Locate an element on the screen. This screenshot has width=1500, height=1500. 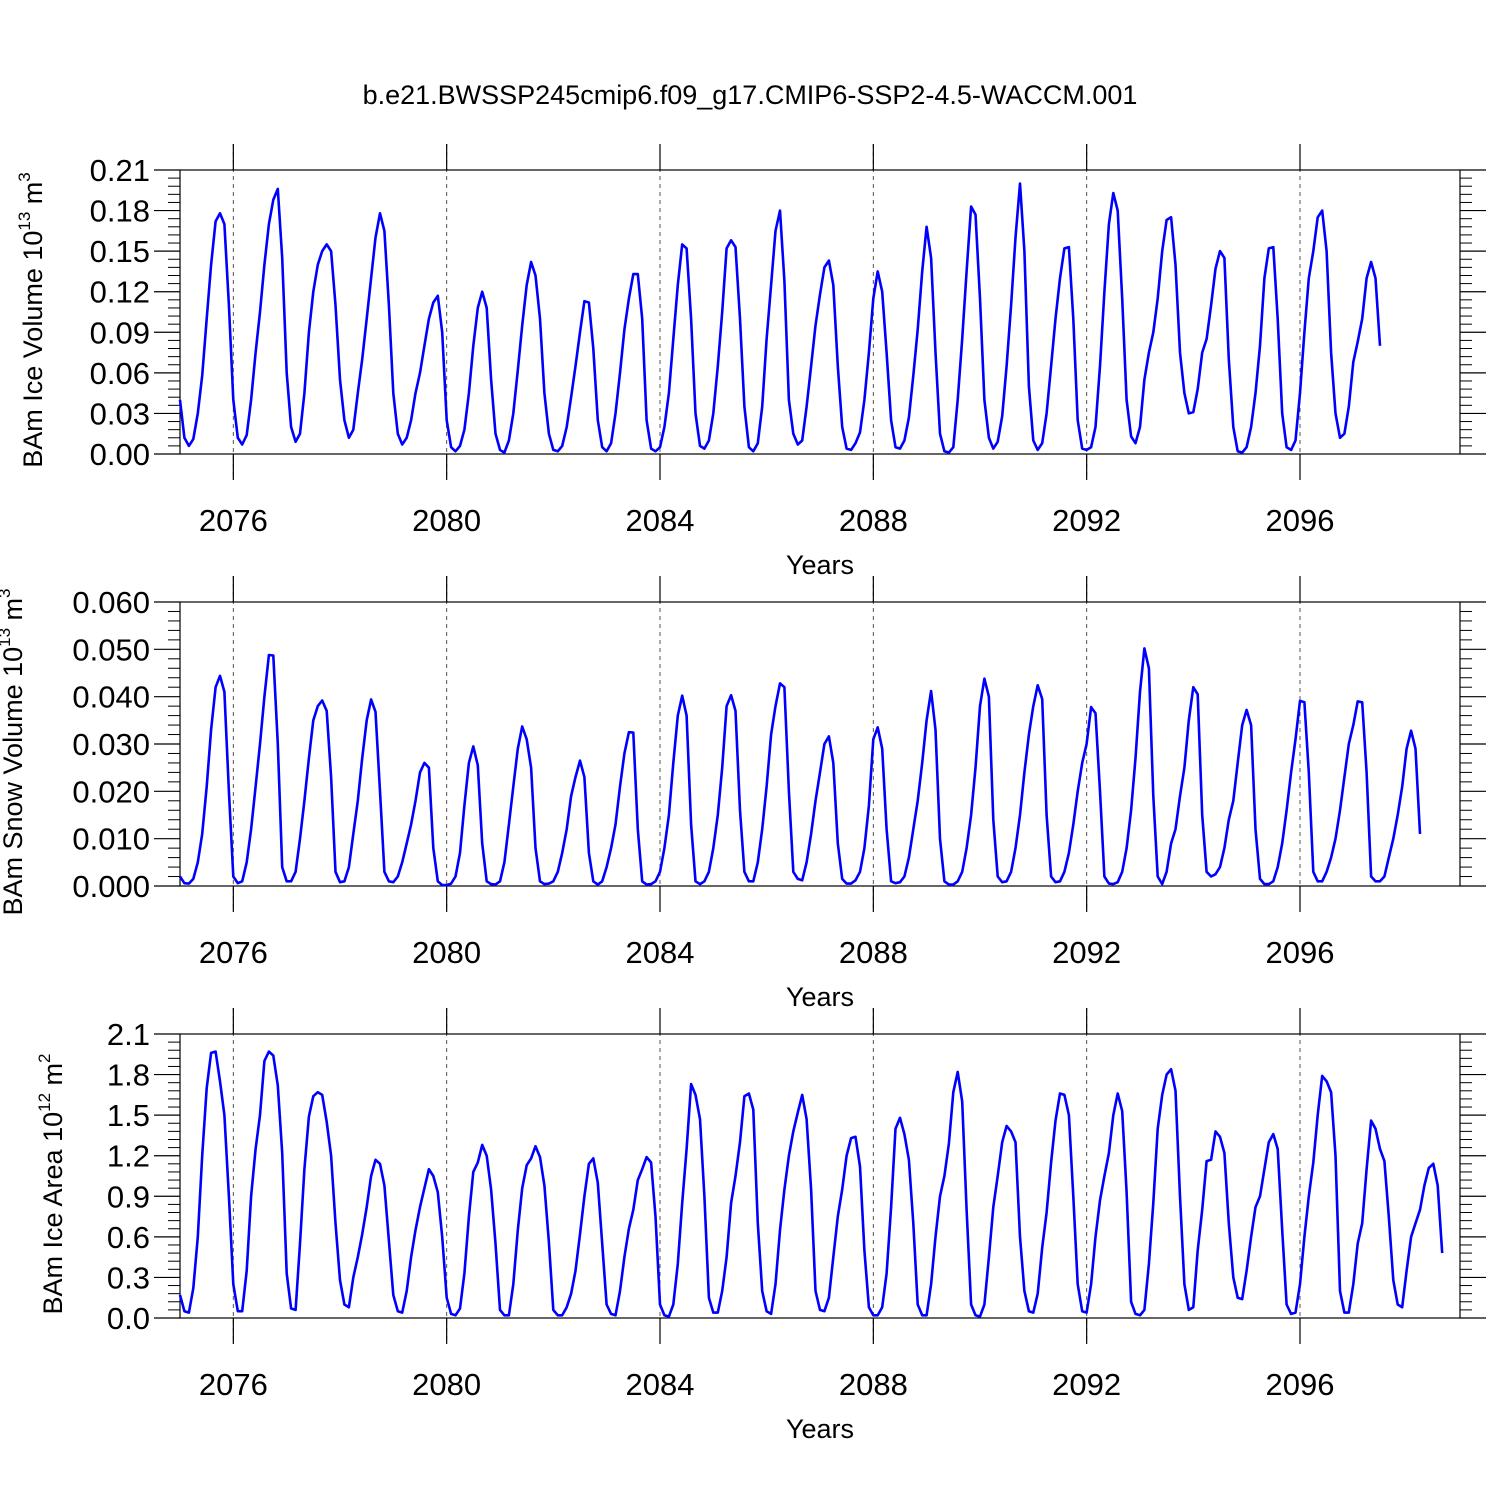
y-tick-label: 0.050 is located at coordinates (111, 649).